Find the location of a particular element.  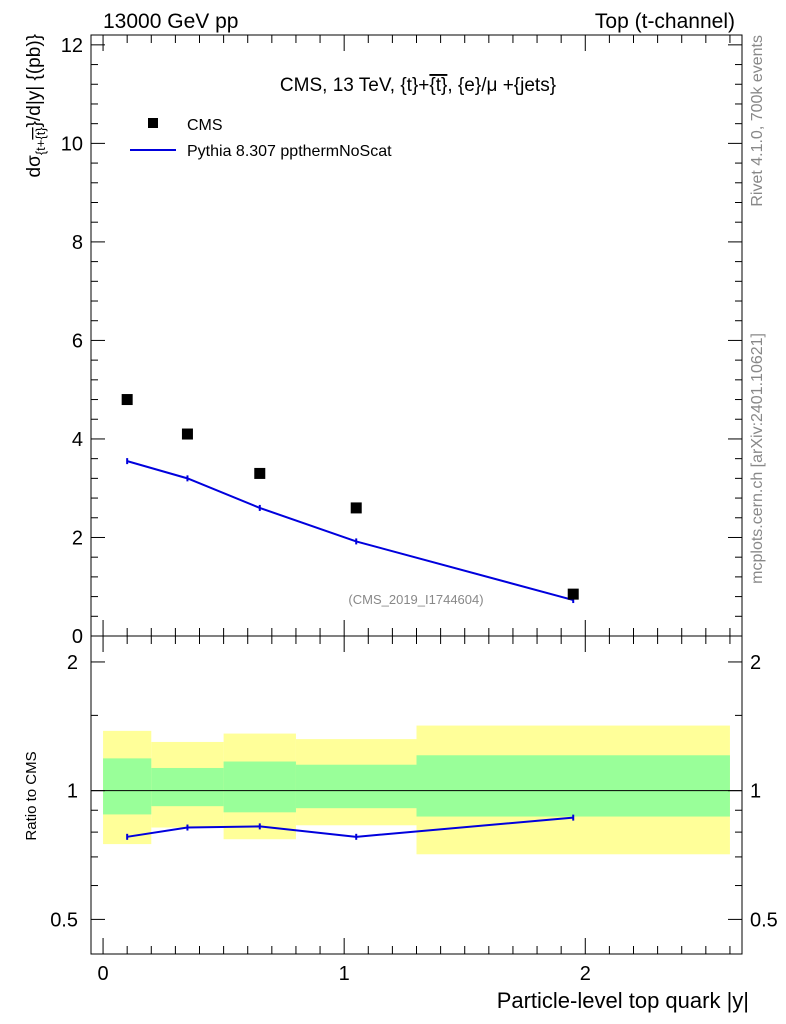

main-ytick-label: 8 is located at coordinates (77, 243).